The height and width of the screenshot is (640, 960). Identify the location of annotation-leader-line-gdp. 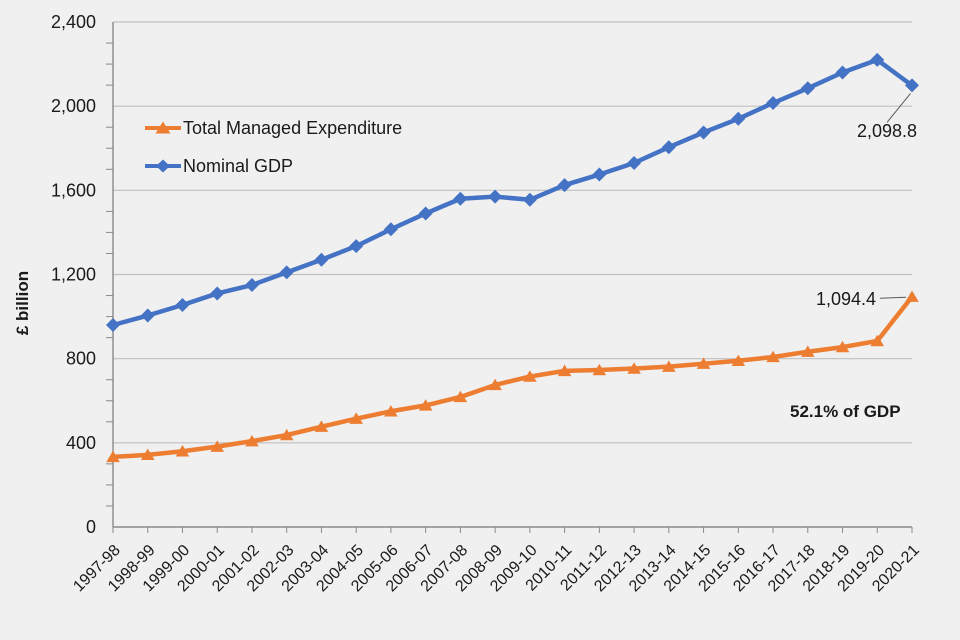
(898, 108).